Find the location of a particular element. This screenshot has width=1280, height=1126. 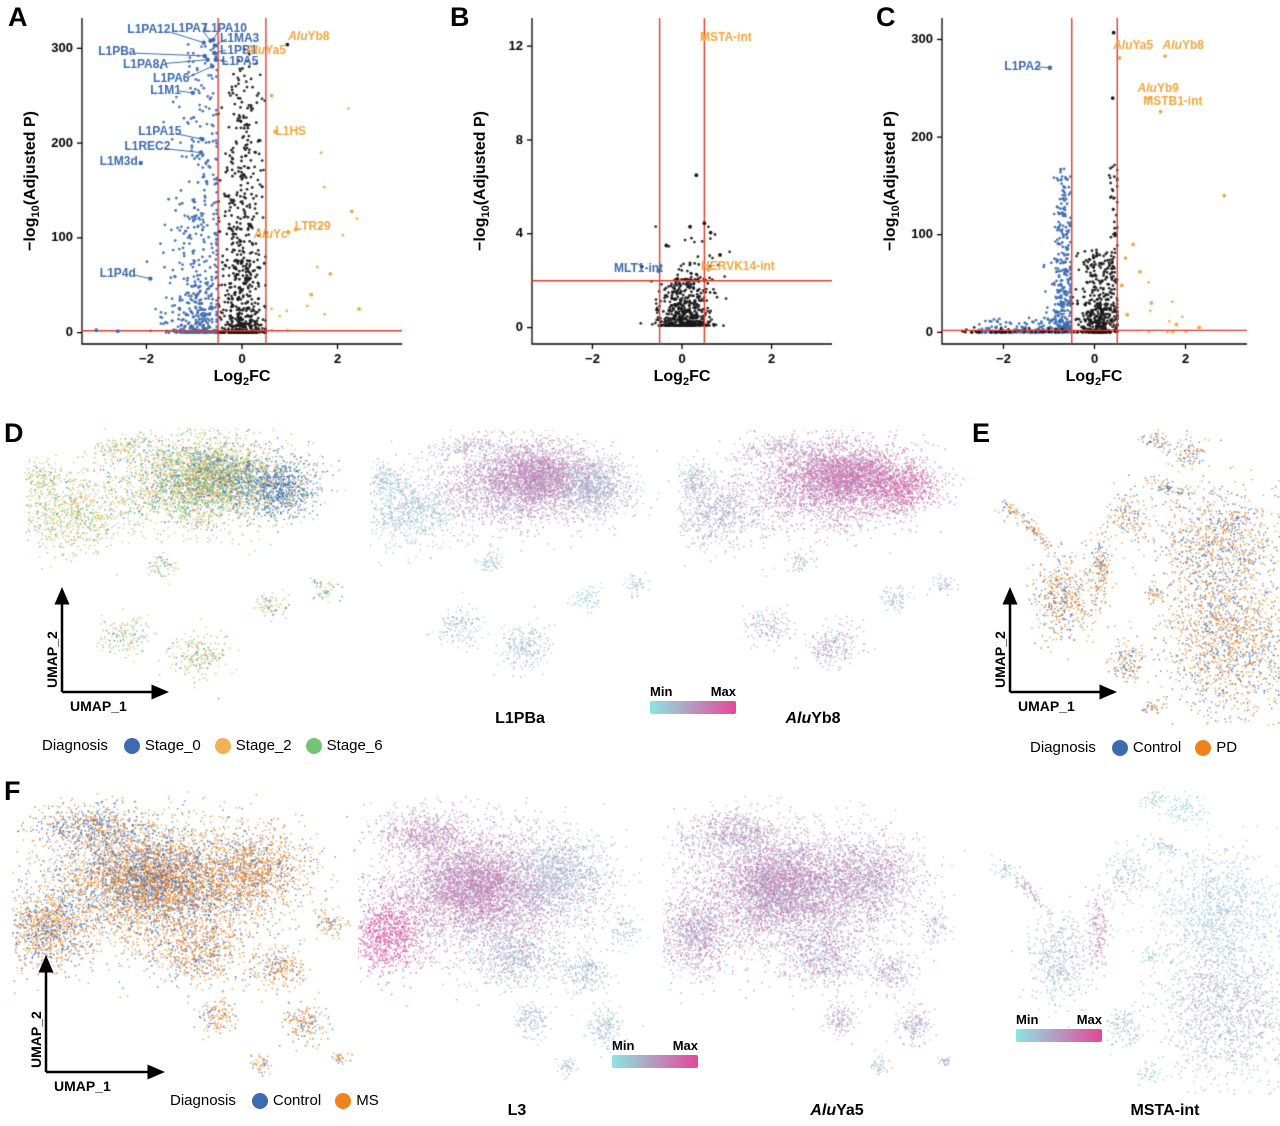

legend-item-stage6: Stage_6 is located at coordinates (344, 745).